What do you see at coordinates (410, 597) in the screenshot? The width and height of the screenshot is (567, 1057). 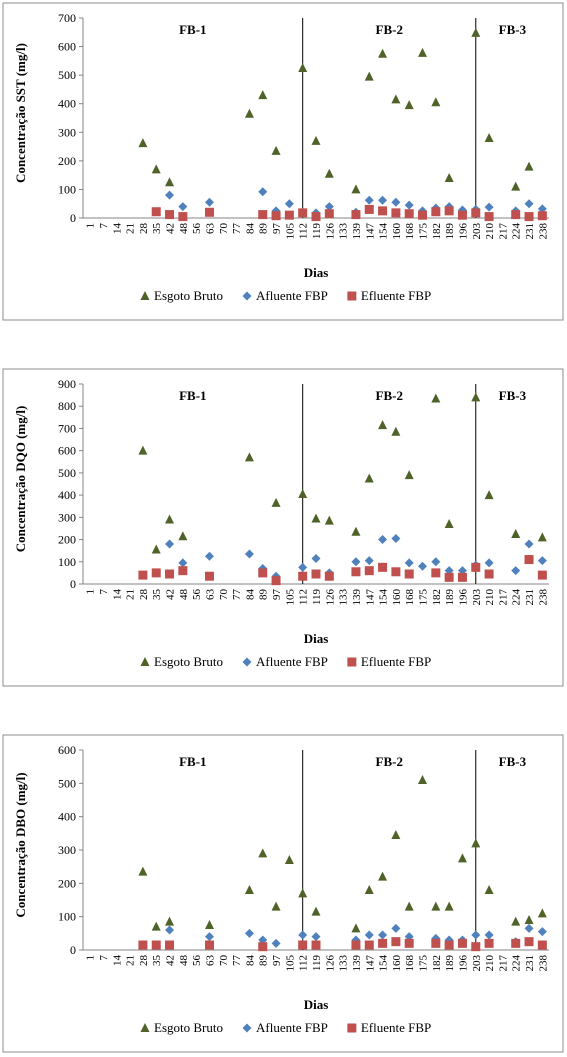 I see `x-tick-label: 168` at bounding box center [410, 597].